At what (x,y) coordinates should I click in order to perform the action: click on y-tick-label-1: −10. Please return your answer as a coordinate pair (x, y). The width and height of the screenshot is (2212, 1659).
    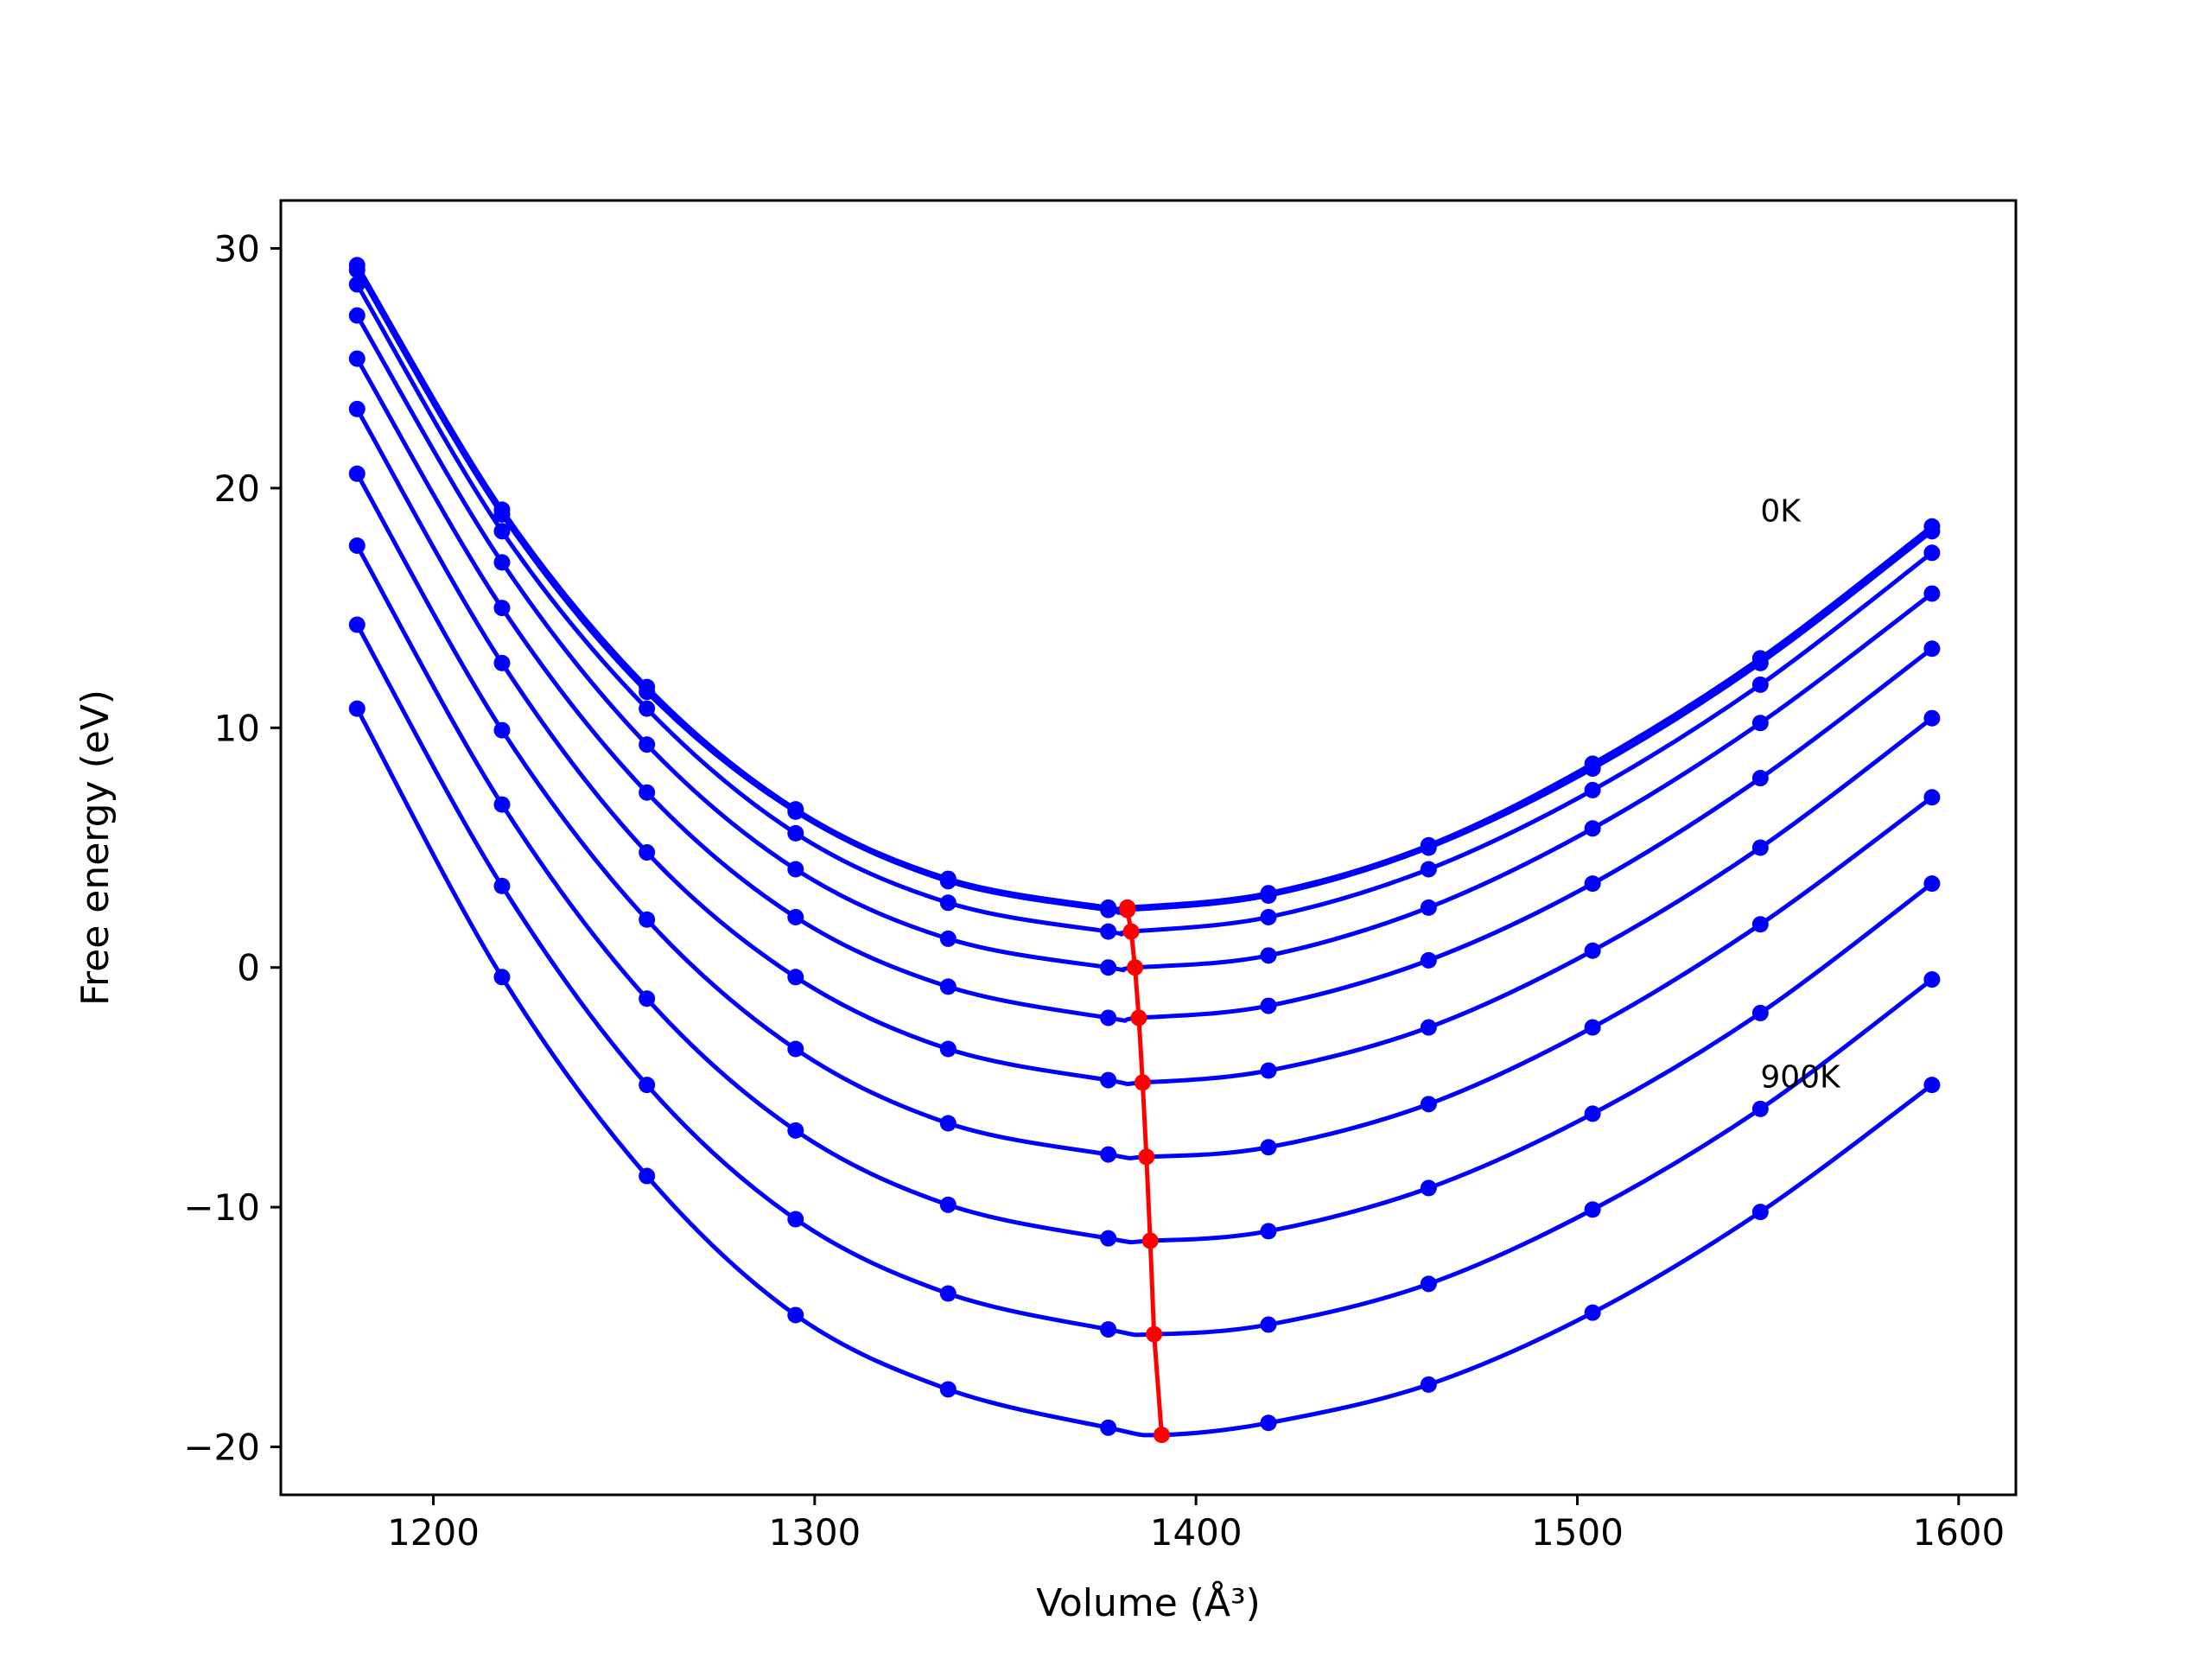
    Looking at the image, I should click on (221, 1207).